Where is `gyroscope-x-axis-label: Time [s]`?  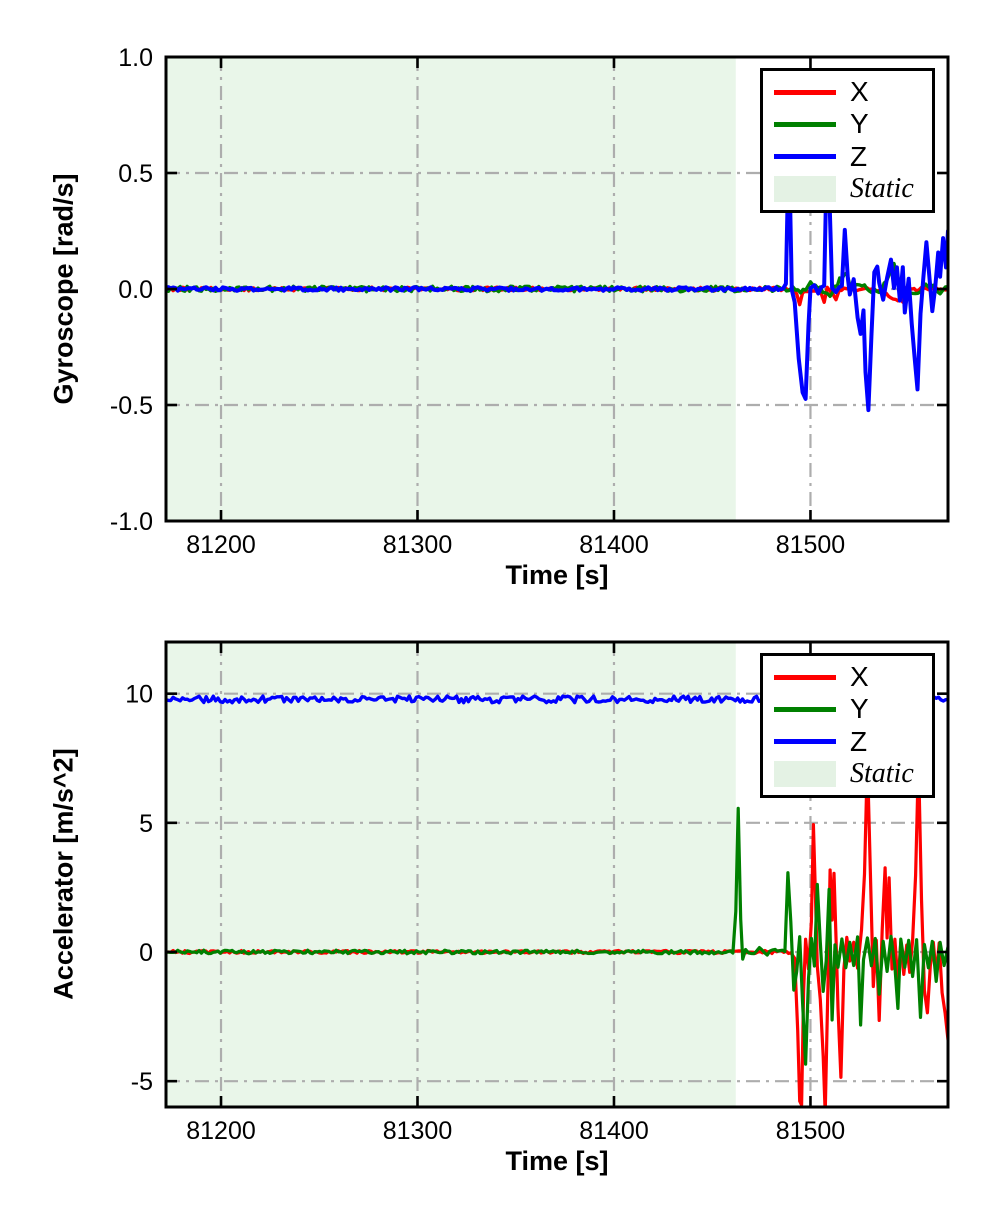
gyroscope-x-axis-label: Time [s] is located at coordinates (557, 575).